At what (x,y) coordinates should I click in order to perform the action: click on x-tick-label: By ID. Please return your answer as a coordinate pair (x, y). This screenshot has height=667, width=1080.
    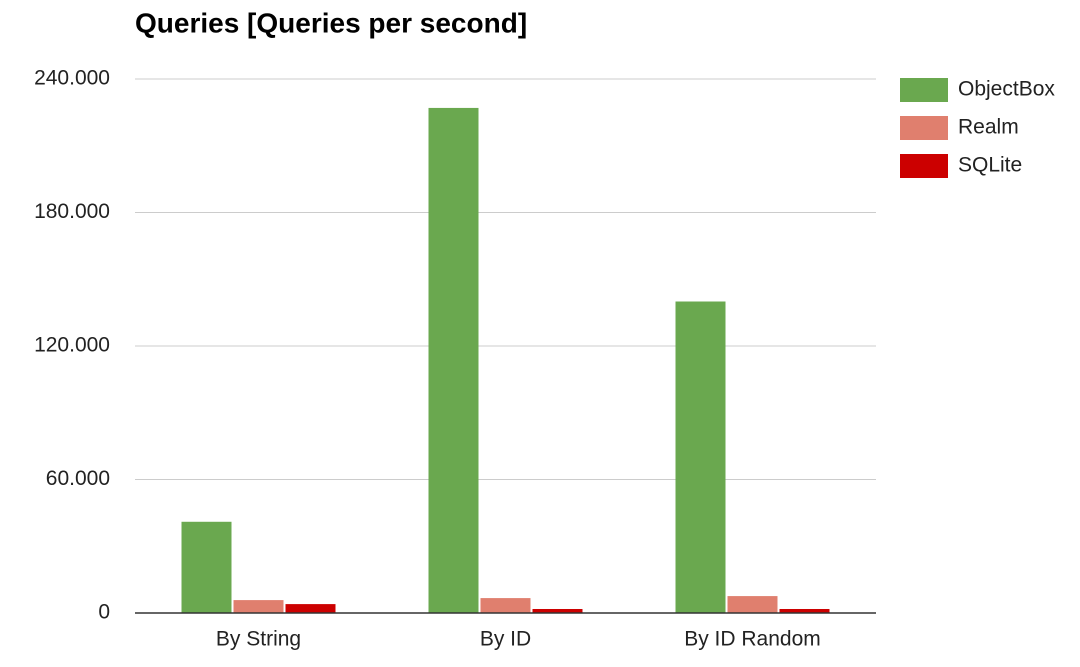
    Looking at the image, I should click on (505, 639).